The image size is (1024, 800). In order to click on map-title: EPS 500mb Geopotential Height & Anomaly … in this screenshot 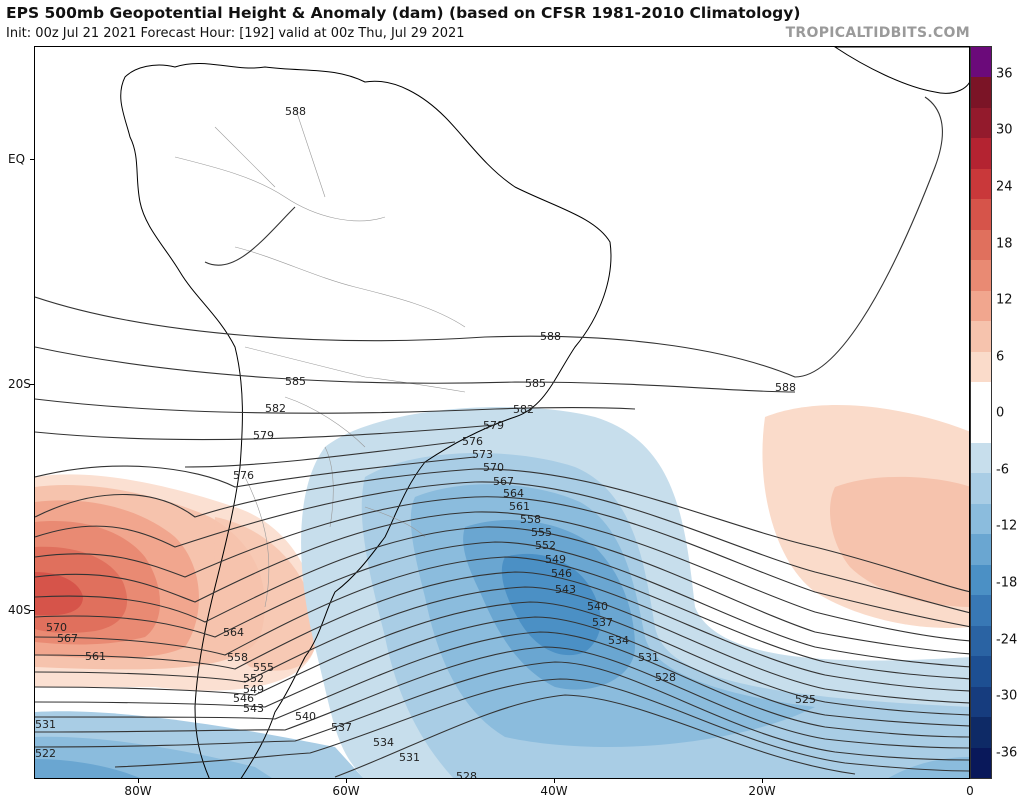, I will do `click(403, 13)`.